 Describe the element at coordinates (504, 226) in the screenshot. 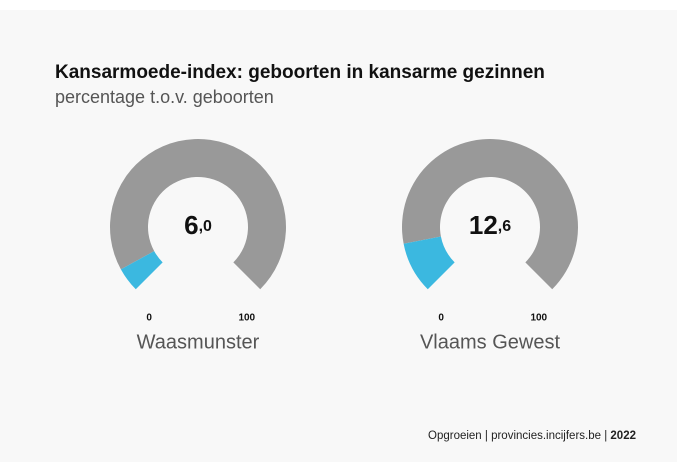

I see `value-label-dec: ,6` at that location.